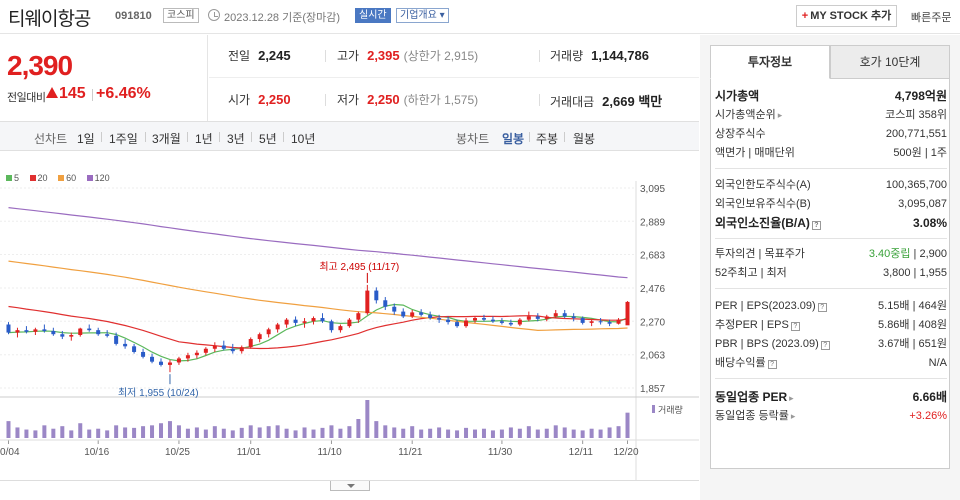 This screenshot has width=960, height=500. Describe the element at coordinates (652, 189) in the screenshot. I see `y-tick-label: 3,095` at that location.